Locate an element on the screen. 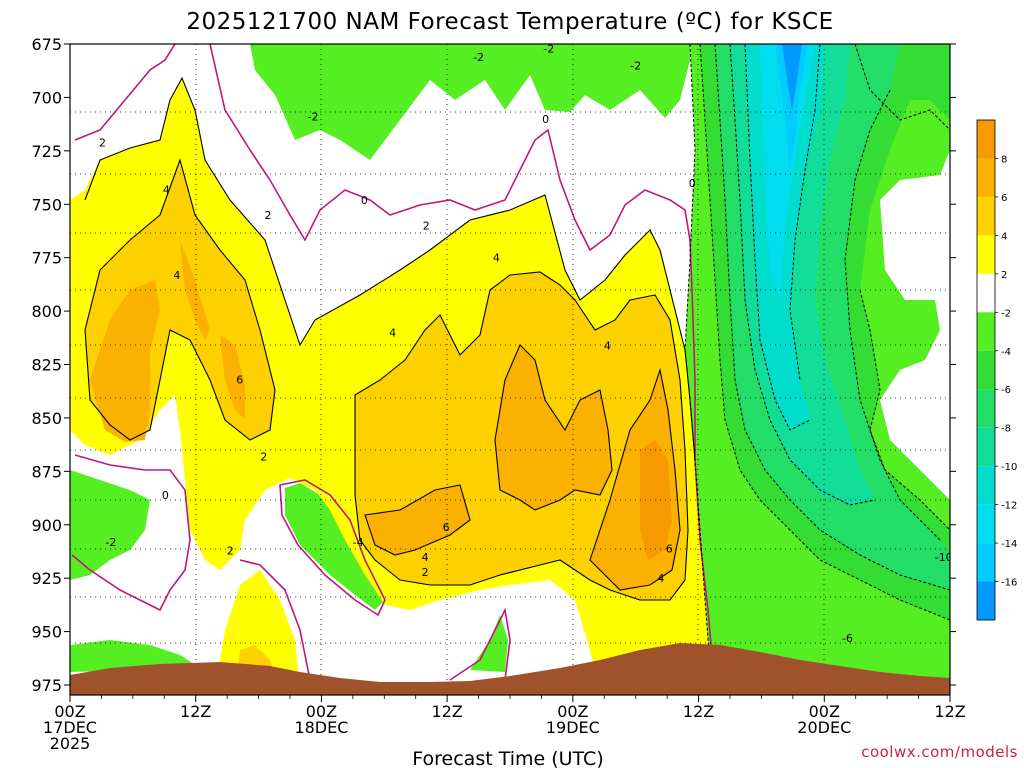 Image resolution: width=1024 pixels, height=768 pixels. contour-label: -10 is located at coordinates (944, 557).